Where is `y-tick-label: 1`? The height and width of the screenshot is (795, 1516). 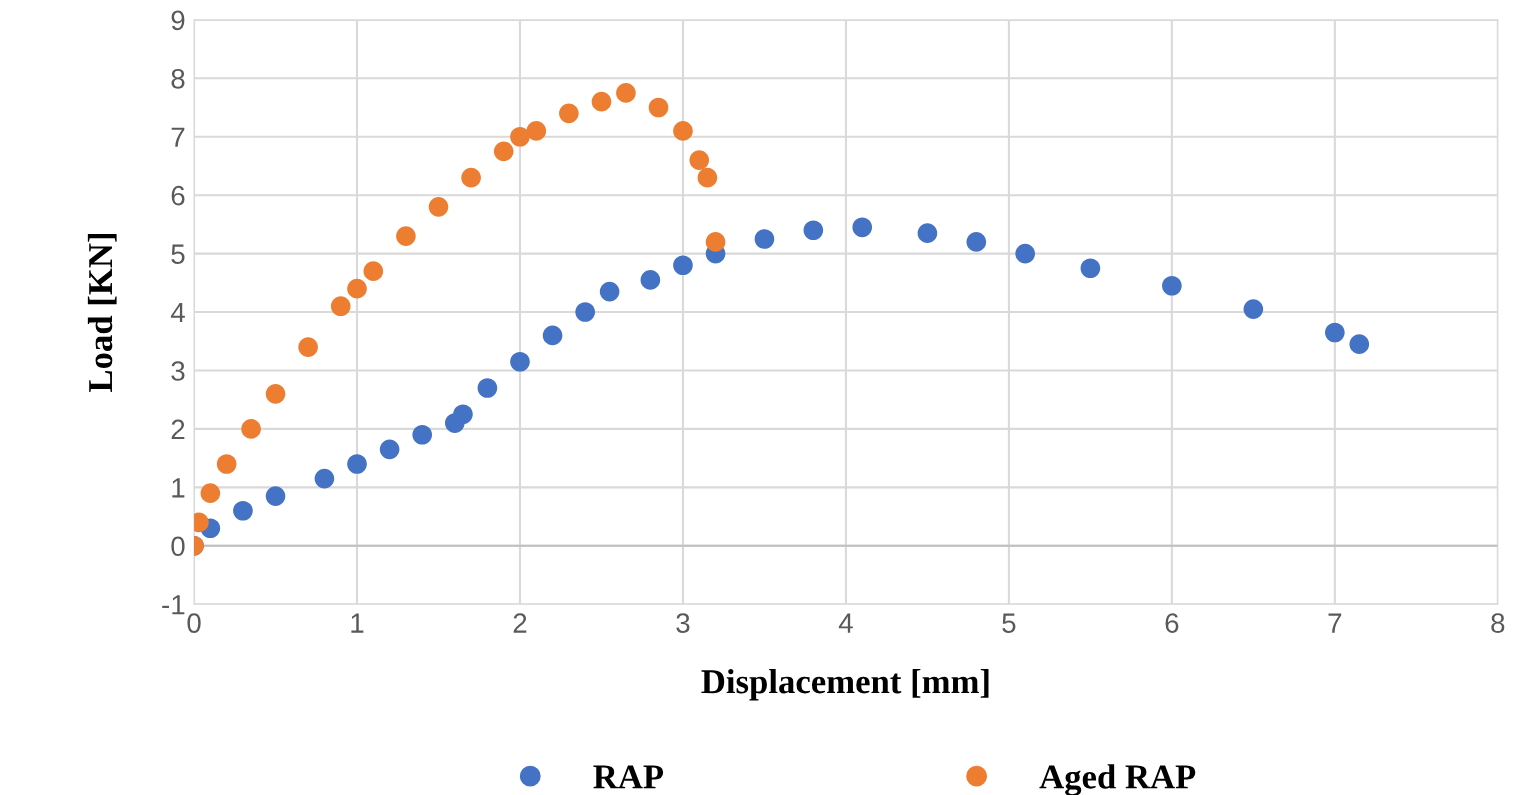
y-tick-label: 1 is located at coordinates (178, 488).